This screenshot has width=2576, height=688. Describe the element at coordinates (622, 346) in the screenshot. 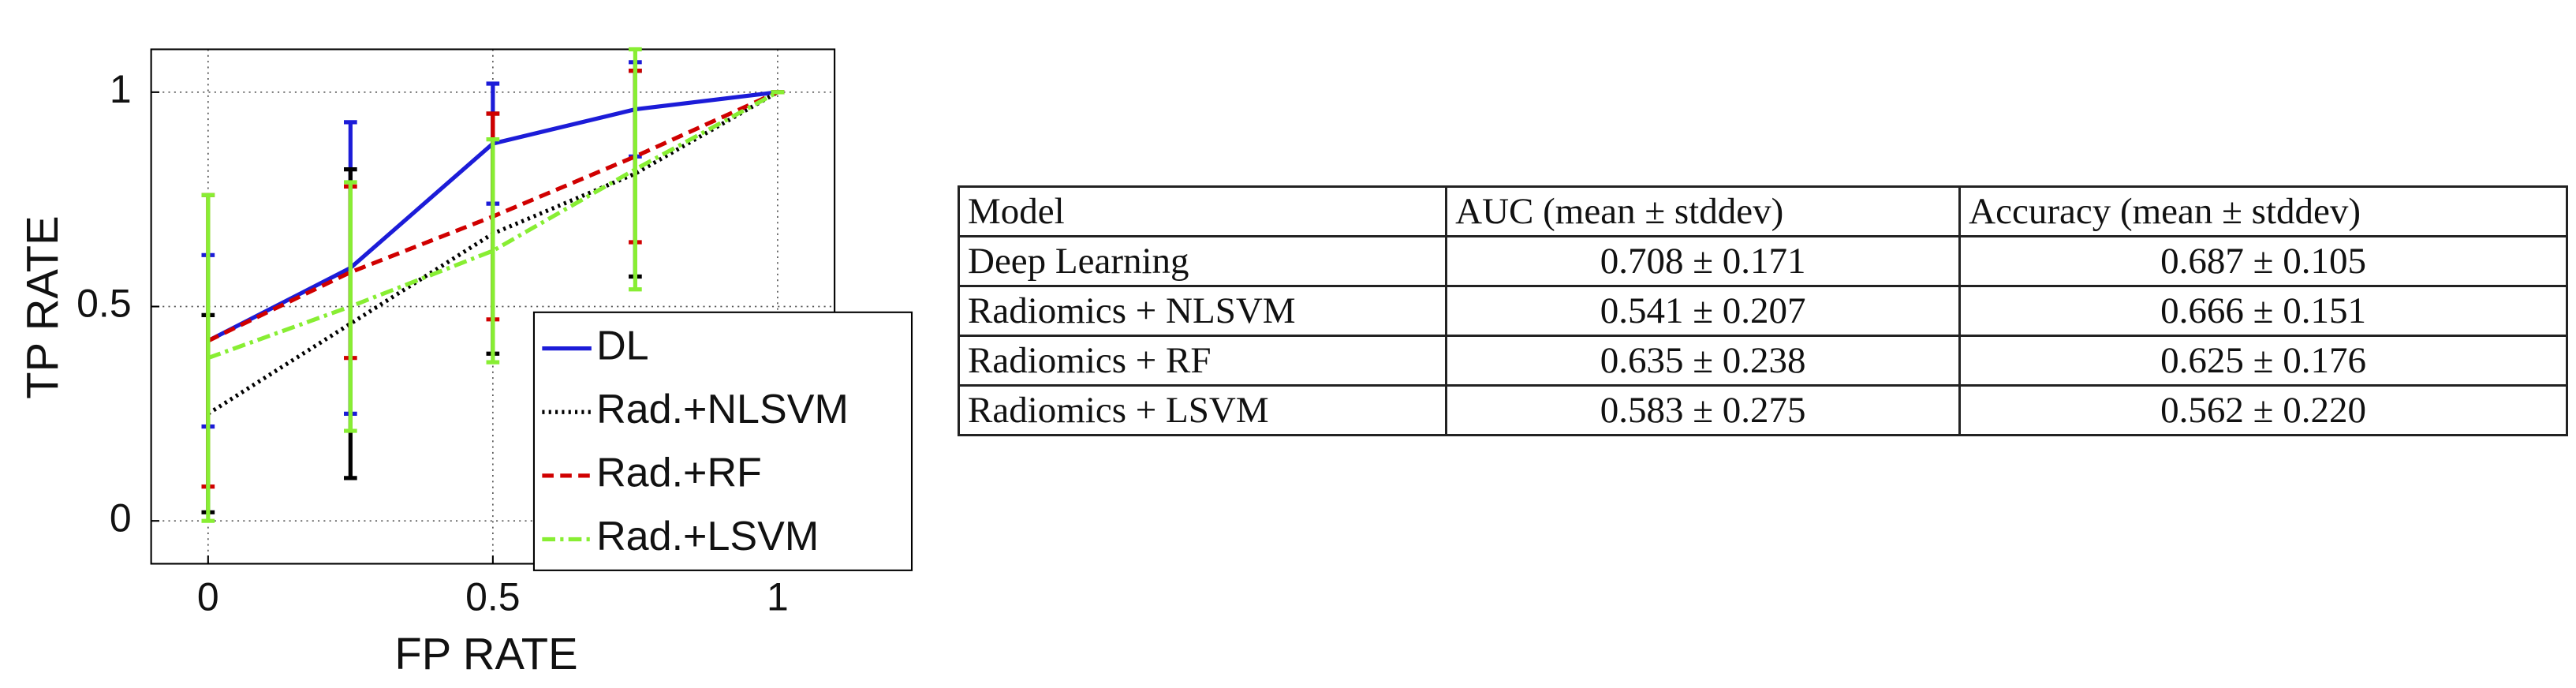

I see `legend-label: DL` at that location.